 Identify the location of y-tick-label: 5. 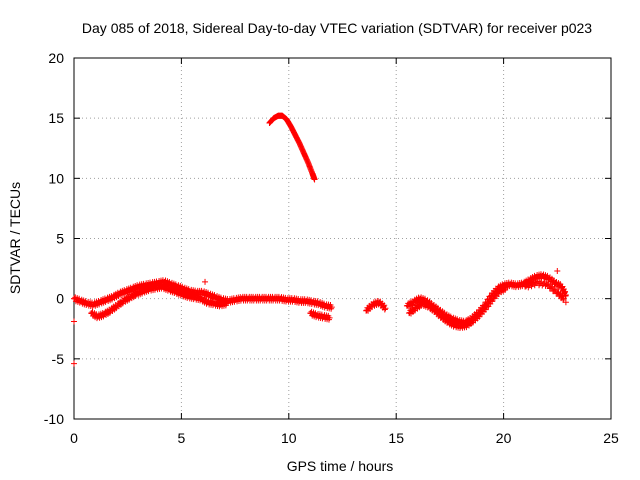
(60, 239).